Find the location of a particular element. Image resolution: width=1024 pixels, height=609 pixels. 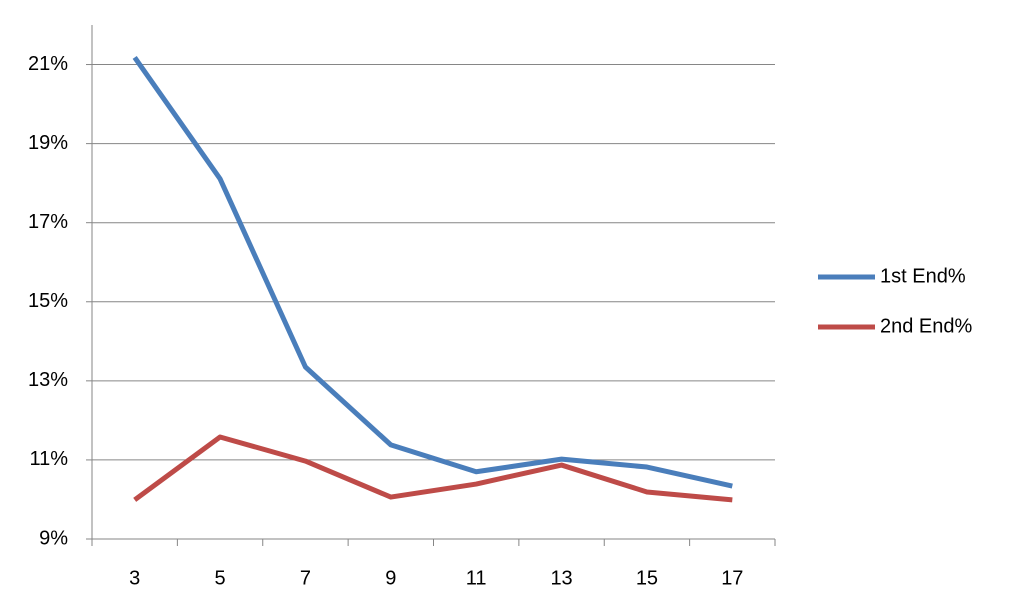

y-tick-label: 11% is located at coordinates (48, 459).